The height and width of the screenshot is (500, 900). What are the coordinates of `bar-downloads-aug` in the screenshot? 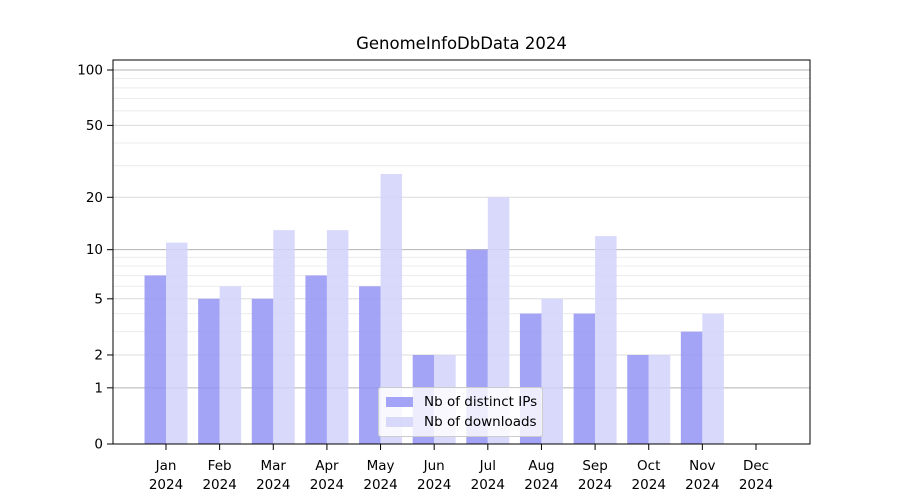 It's located at (552, 371).